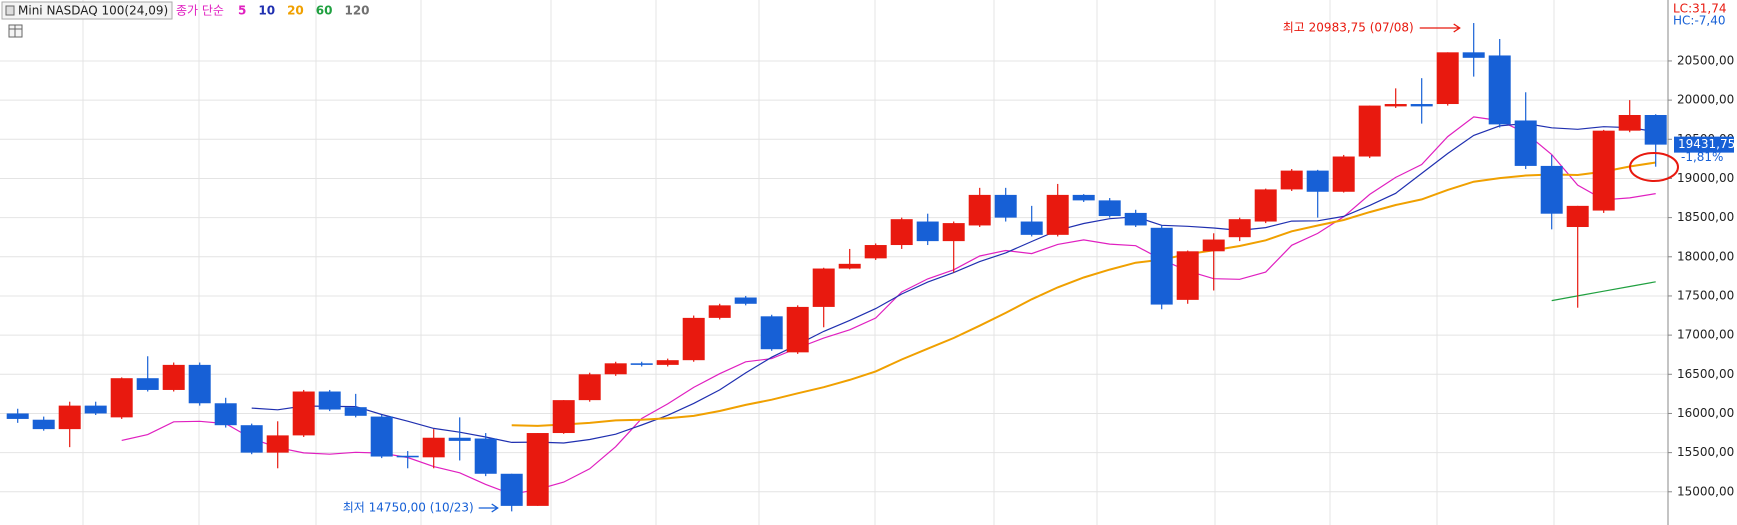 This screenshot has height=525, width=1737. What do you see at coordinates (408, 508) in the screenshot?
I see `low-annotation: 최저 14750,00 (10/23)` at bounding box center [408, 508].